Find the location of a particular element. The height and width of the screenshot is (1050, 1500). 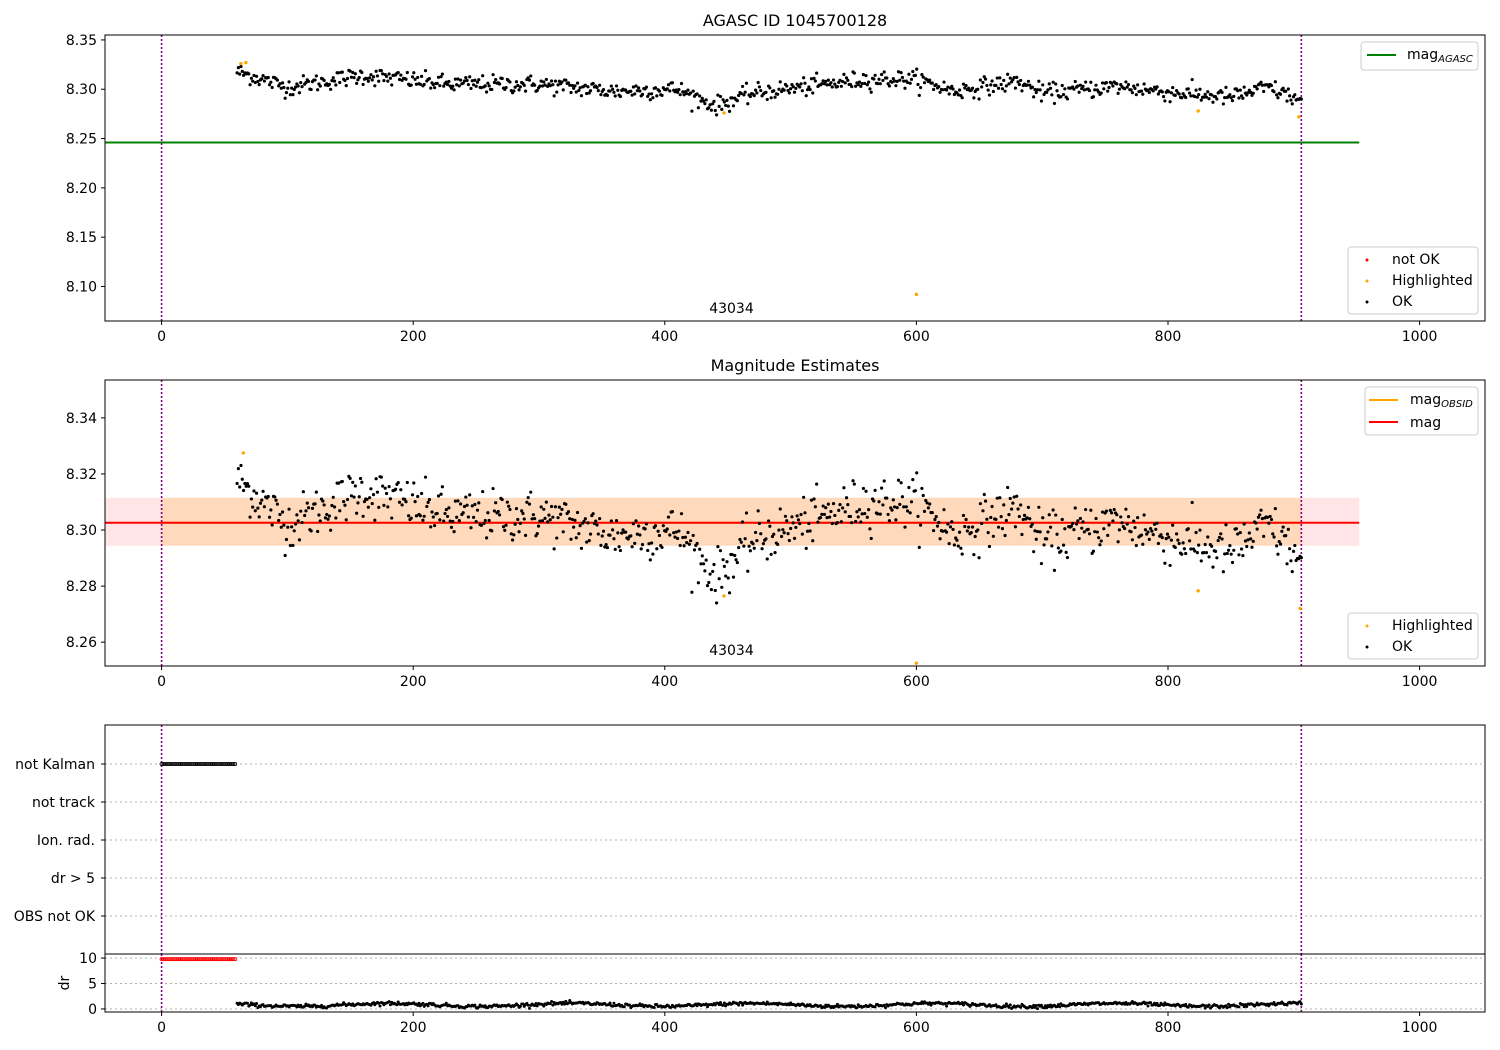

panel2-x-ticks: 0 200 400 600 800 1000 is located at coordinates (797, 678).